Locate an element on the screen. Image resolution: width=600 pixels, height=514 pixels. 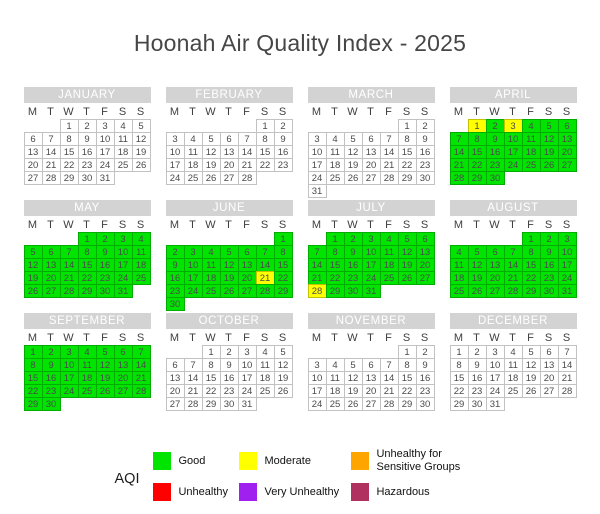
page-title: Hoonah Air Quality Index - 2025 is located at coordinates (300, 43).